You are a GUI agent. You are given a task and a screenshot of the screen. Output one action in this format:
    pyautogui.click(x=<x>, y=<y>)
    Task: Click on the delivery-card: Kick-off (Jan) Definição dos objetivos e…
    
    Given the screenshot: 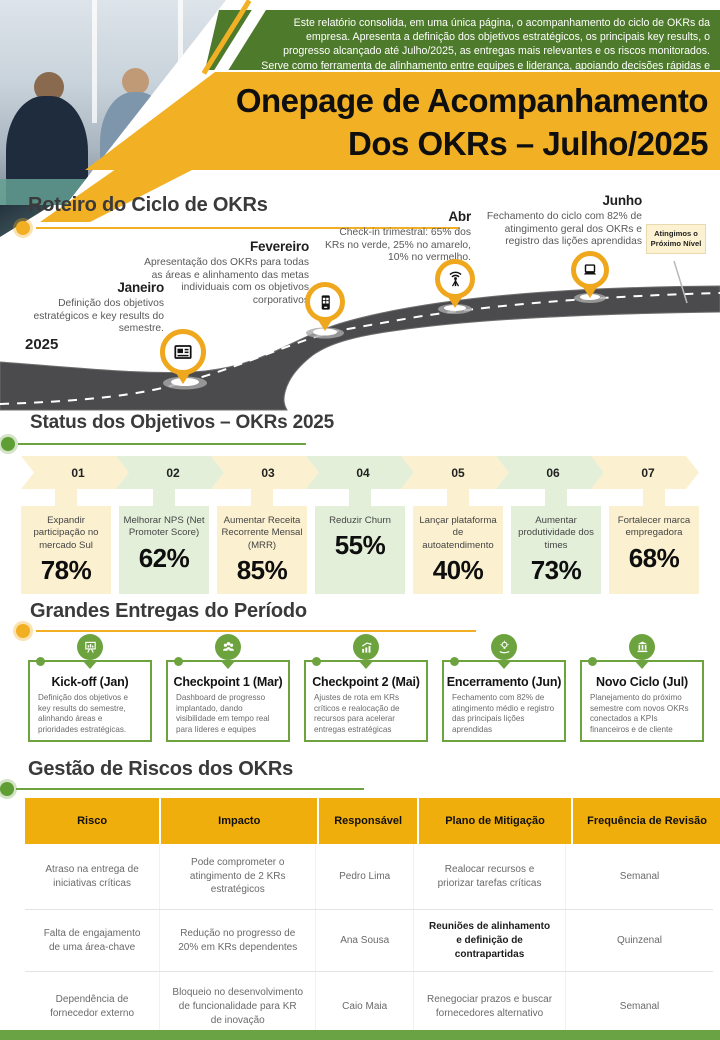 What is the action you would take?
    pyautogui.click(x=90, y=688)
    